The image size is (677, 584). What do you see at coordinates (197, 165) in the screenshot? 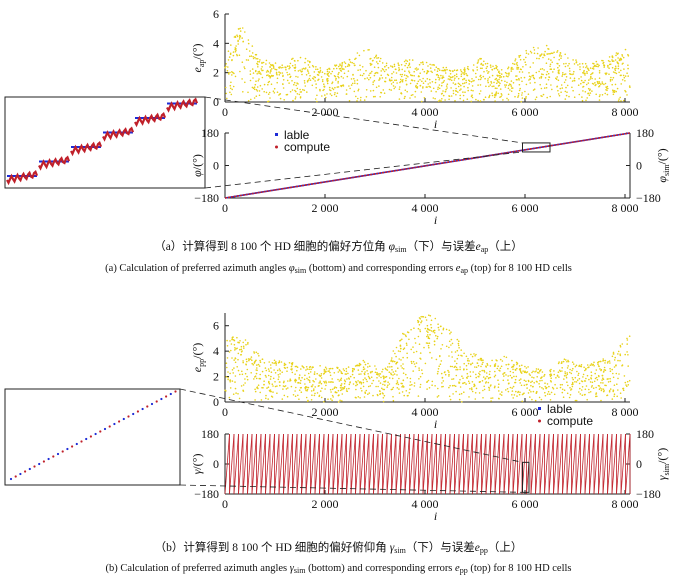
I see `phi-y-label: φ/(°)` at bounding box center [197, 165].